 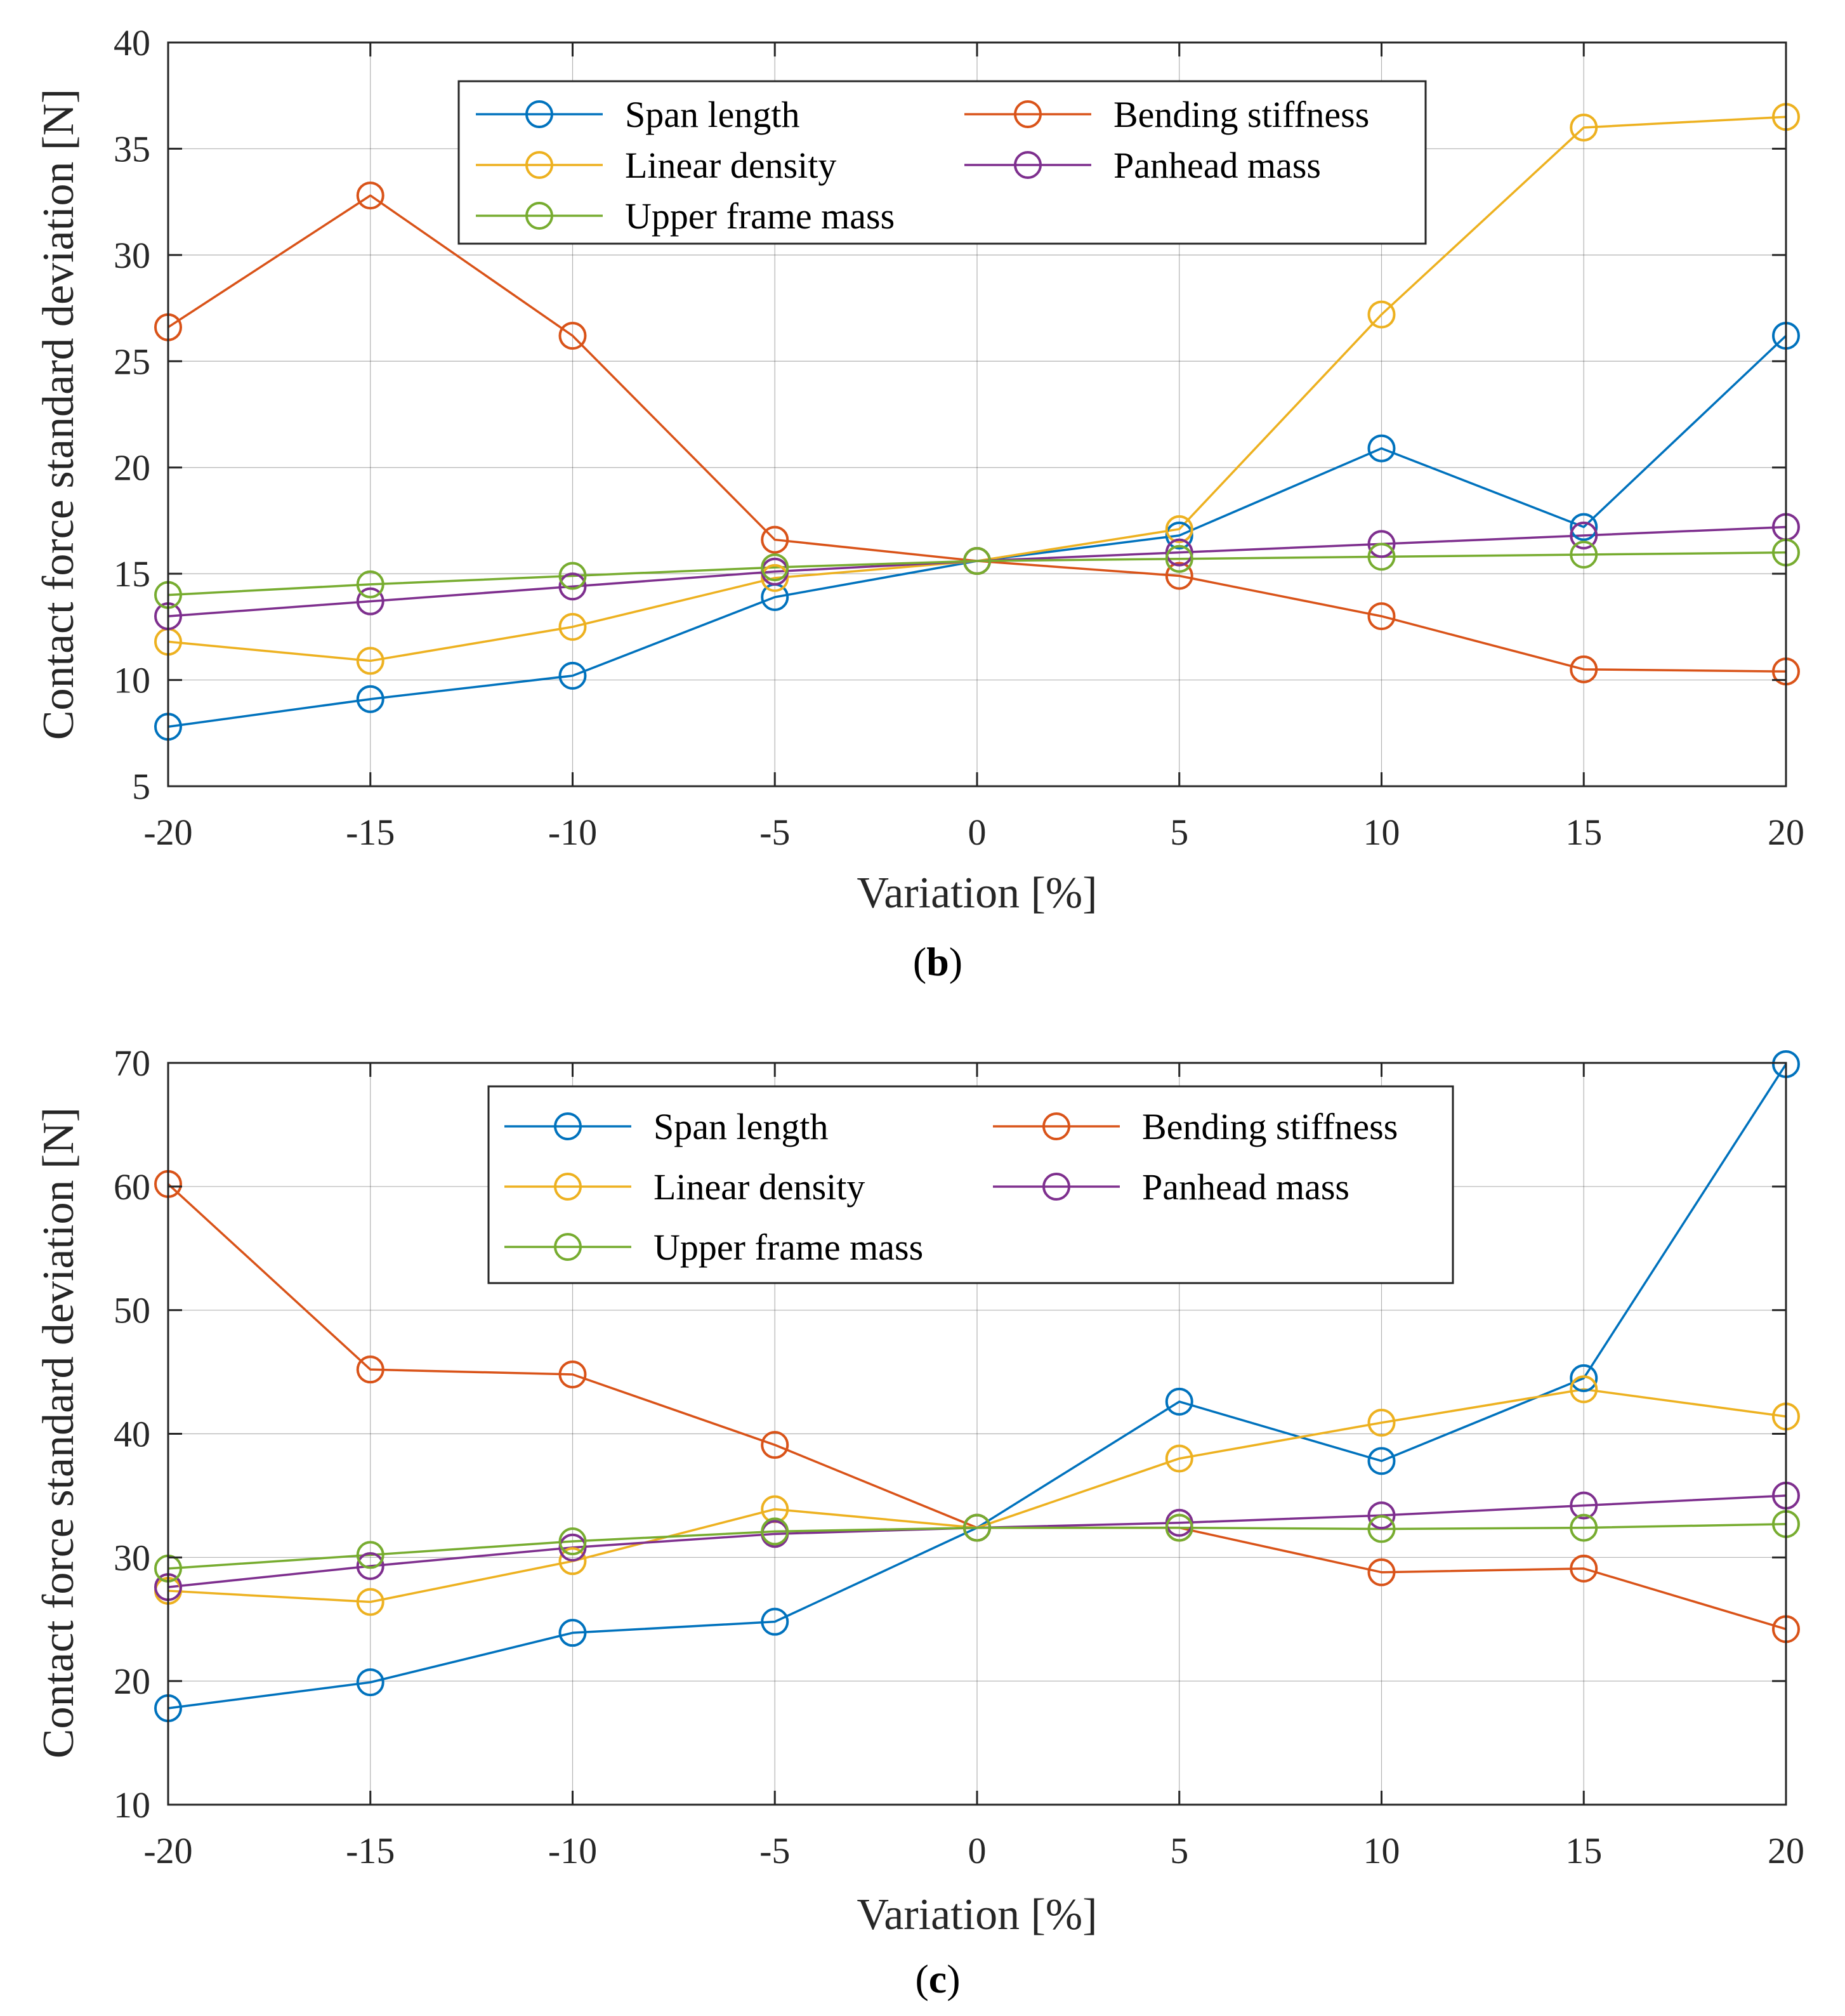 What do you see at coordinates (132, 1805) in the screenshot?
I see `y-tick-label: 10` at bounding box center [132, 1805].